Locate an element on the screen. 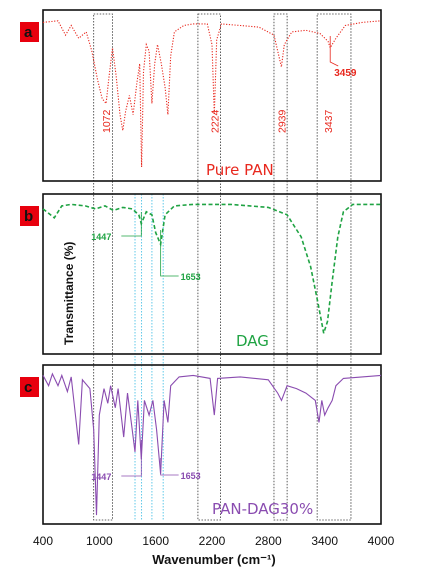  x-tick-label: 2200 is located at coordinates (212, 541).